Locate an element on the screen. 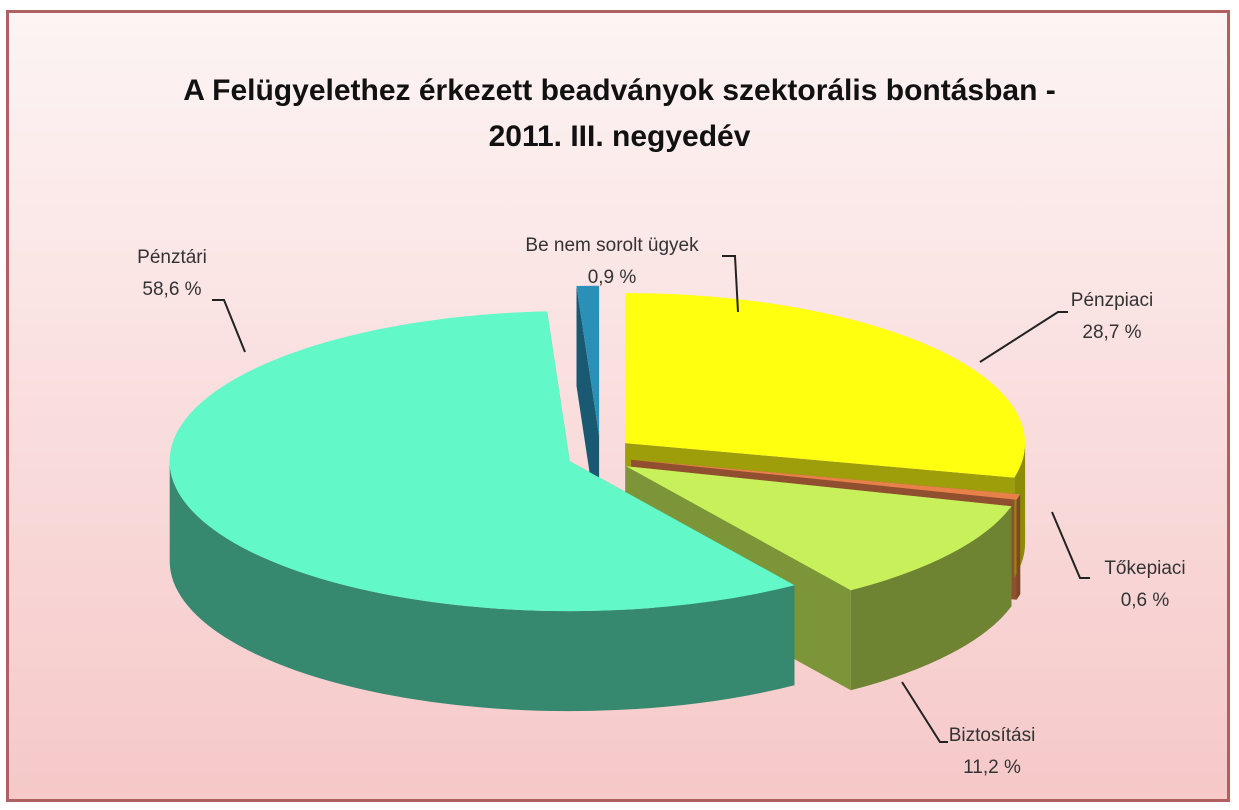 The height and width of the screenshot is (810, 1239). slice-value-label: 11,2 % is located at coordinates (992, 767).